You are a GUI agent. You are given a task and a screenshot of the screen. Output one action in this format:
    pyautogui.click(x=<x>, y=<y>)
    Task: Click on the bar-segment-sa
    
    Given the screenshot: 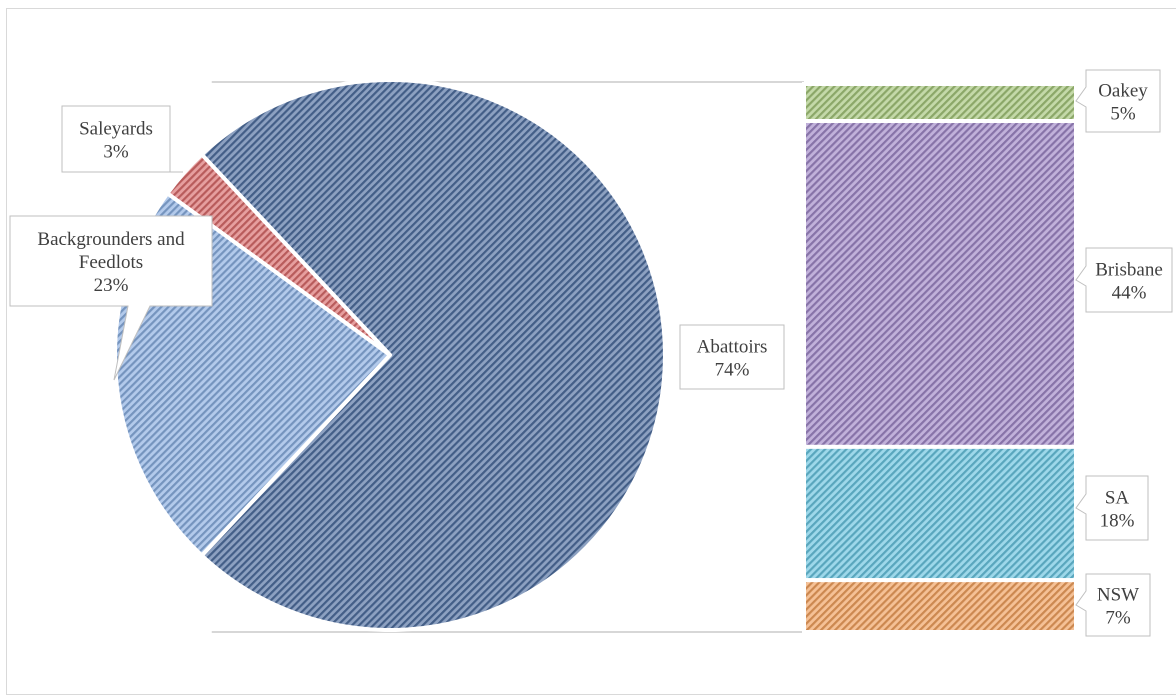 What is the action you would take?
    pyautogui.click(x=940, y=513)
    